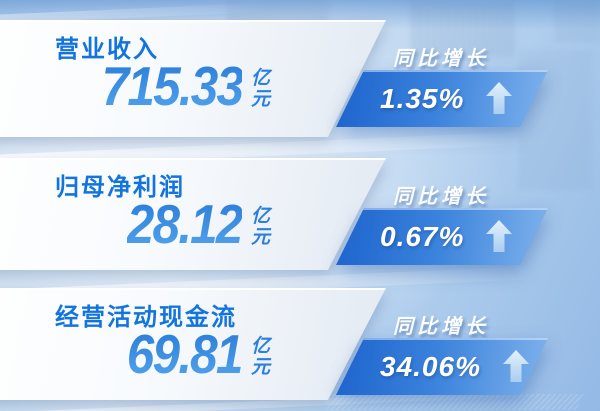 The height and width of the screenshot is (411, 600). I want to click on metric-value-group: 715.33 亿 元, so click(149, 86).